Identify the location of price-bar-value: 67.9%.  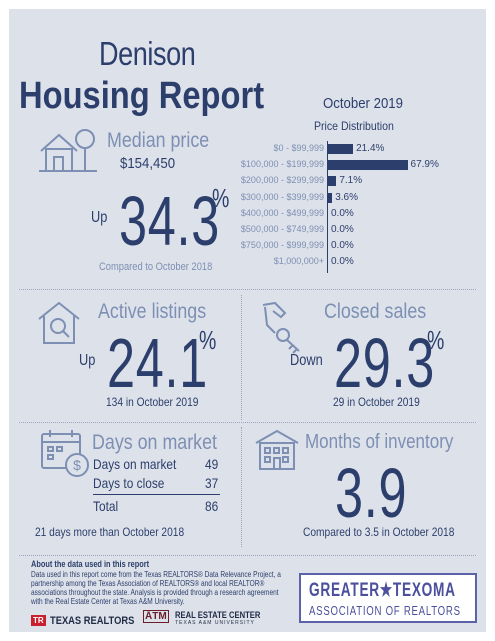
(424, 165).